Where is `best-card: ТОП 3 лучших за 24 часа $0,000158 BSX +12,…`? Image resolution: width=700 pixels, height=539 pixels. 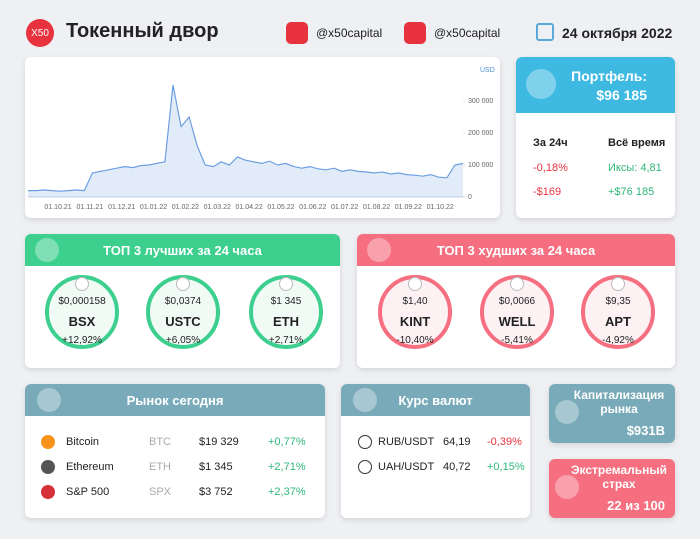
best-card: ТОП 3 лучших за 24 часа $0,000158 BSX +12,… is located at coordinates (182, 301).